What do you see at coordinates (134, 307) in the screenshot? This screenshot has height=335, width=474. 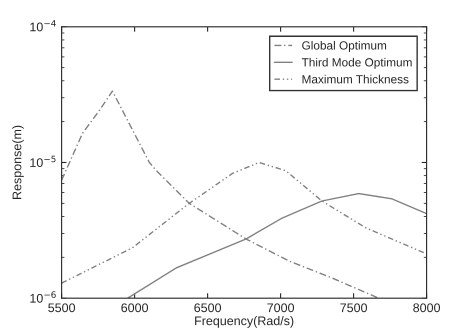 I see `x-tick-label: 6000` at bounding box center [134, 307].